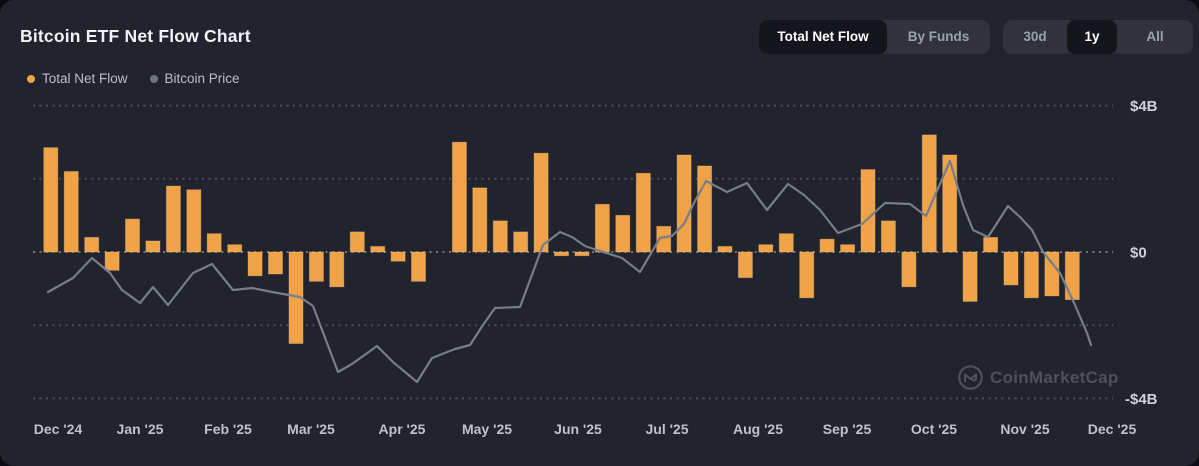 The width and height of the screenshot is (1199, 466). I want to click on x-axis-tick-label: Jan '25, so click(140, 429).